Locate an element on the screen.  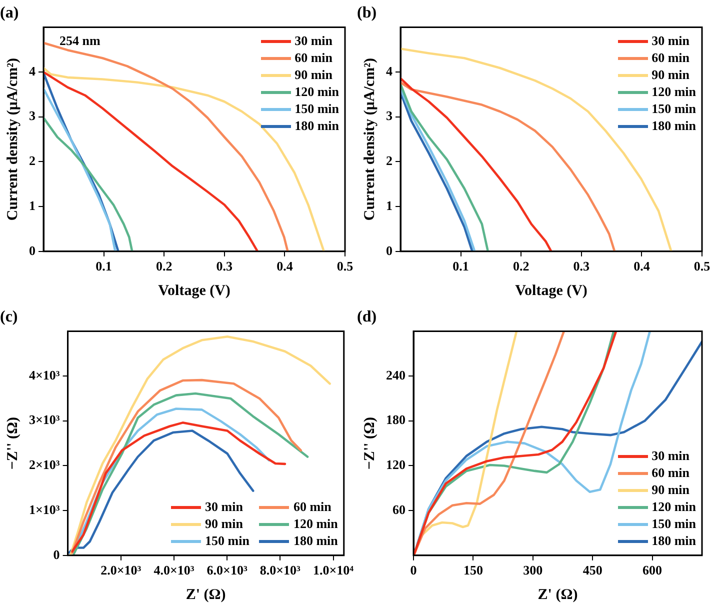
chart-title: (d) is located at coordinates (367, 317).